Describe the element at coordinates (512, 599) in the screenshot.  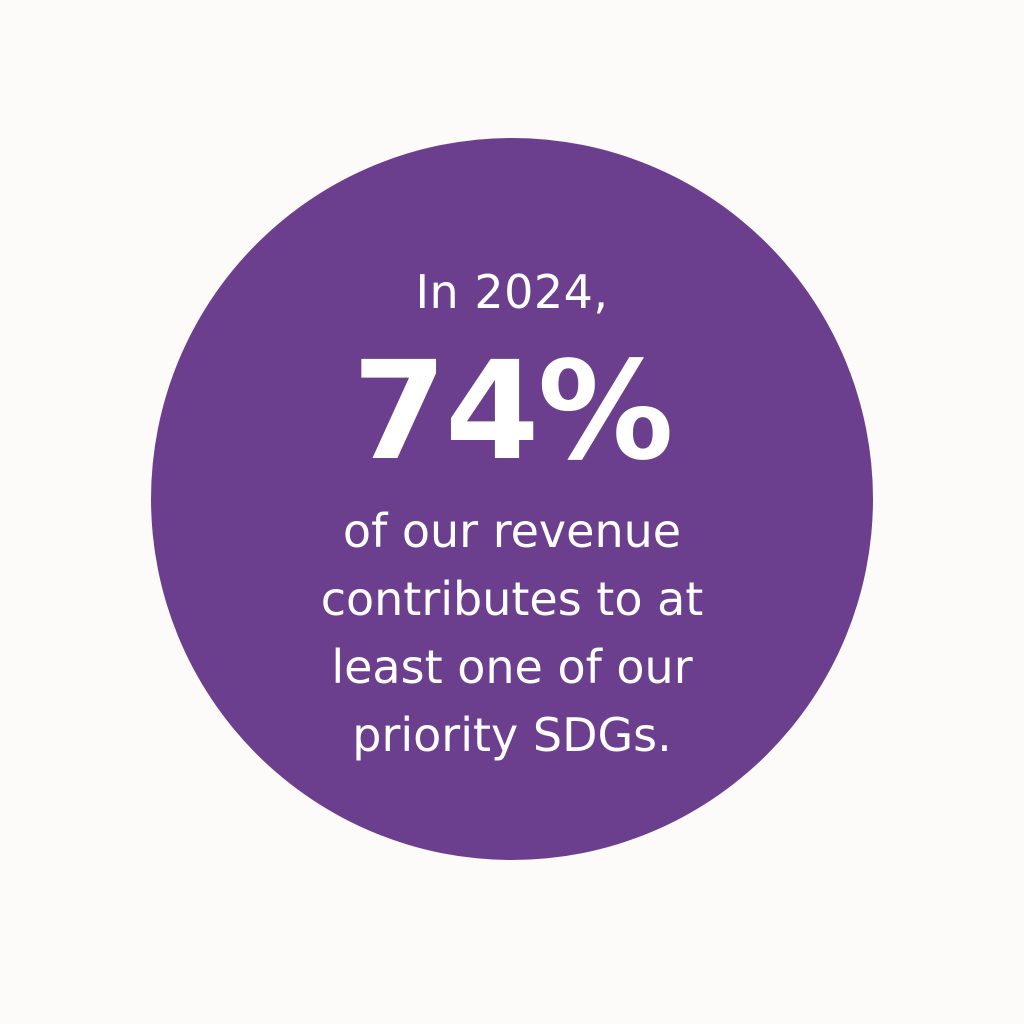
I see `stat-description-line: contributes to at` at that location.